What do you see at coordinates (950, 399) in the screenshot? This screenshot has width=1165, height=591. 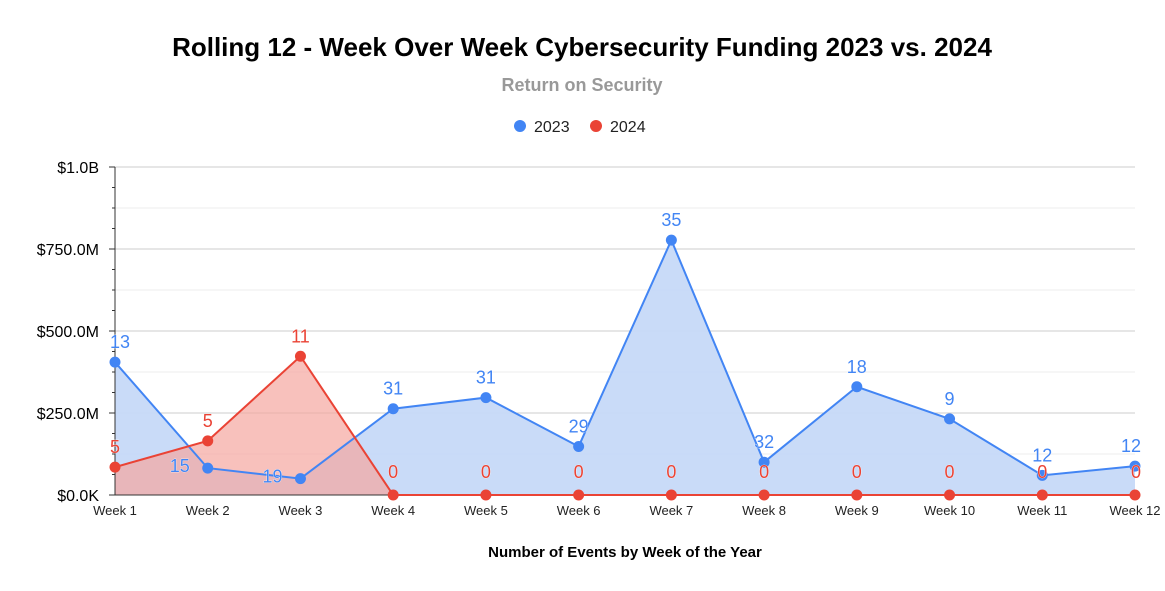 I see `data-label-2023: 9` at bounding box center [950, 399].